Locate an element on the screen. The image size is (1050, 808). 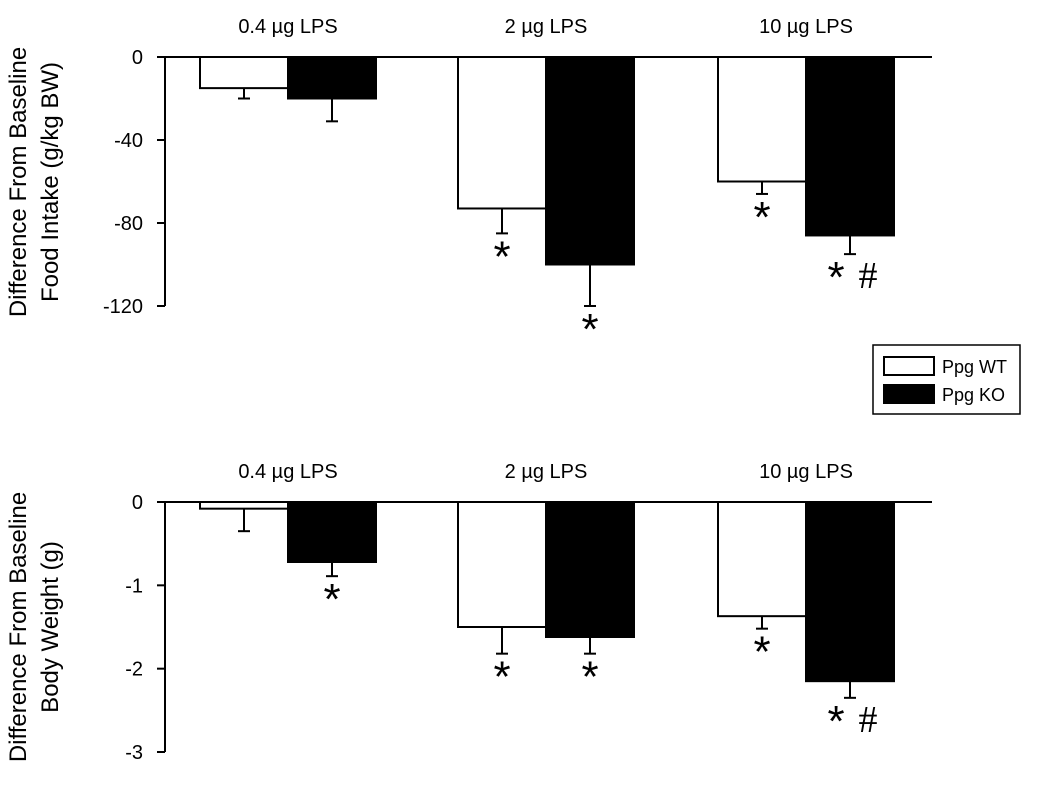
legend-swatch-ko is located at coordinates (909, 394).